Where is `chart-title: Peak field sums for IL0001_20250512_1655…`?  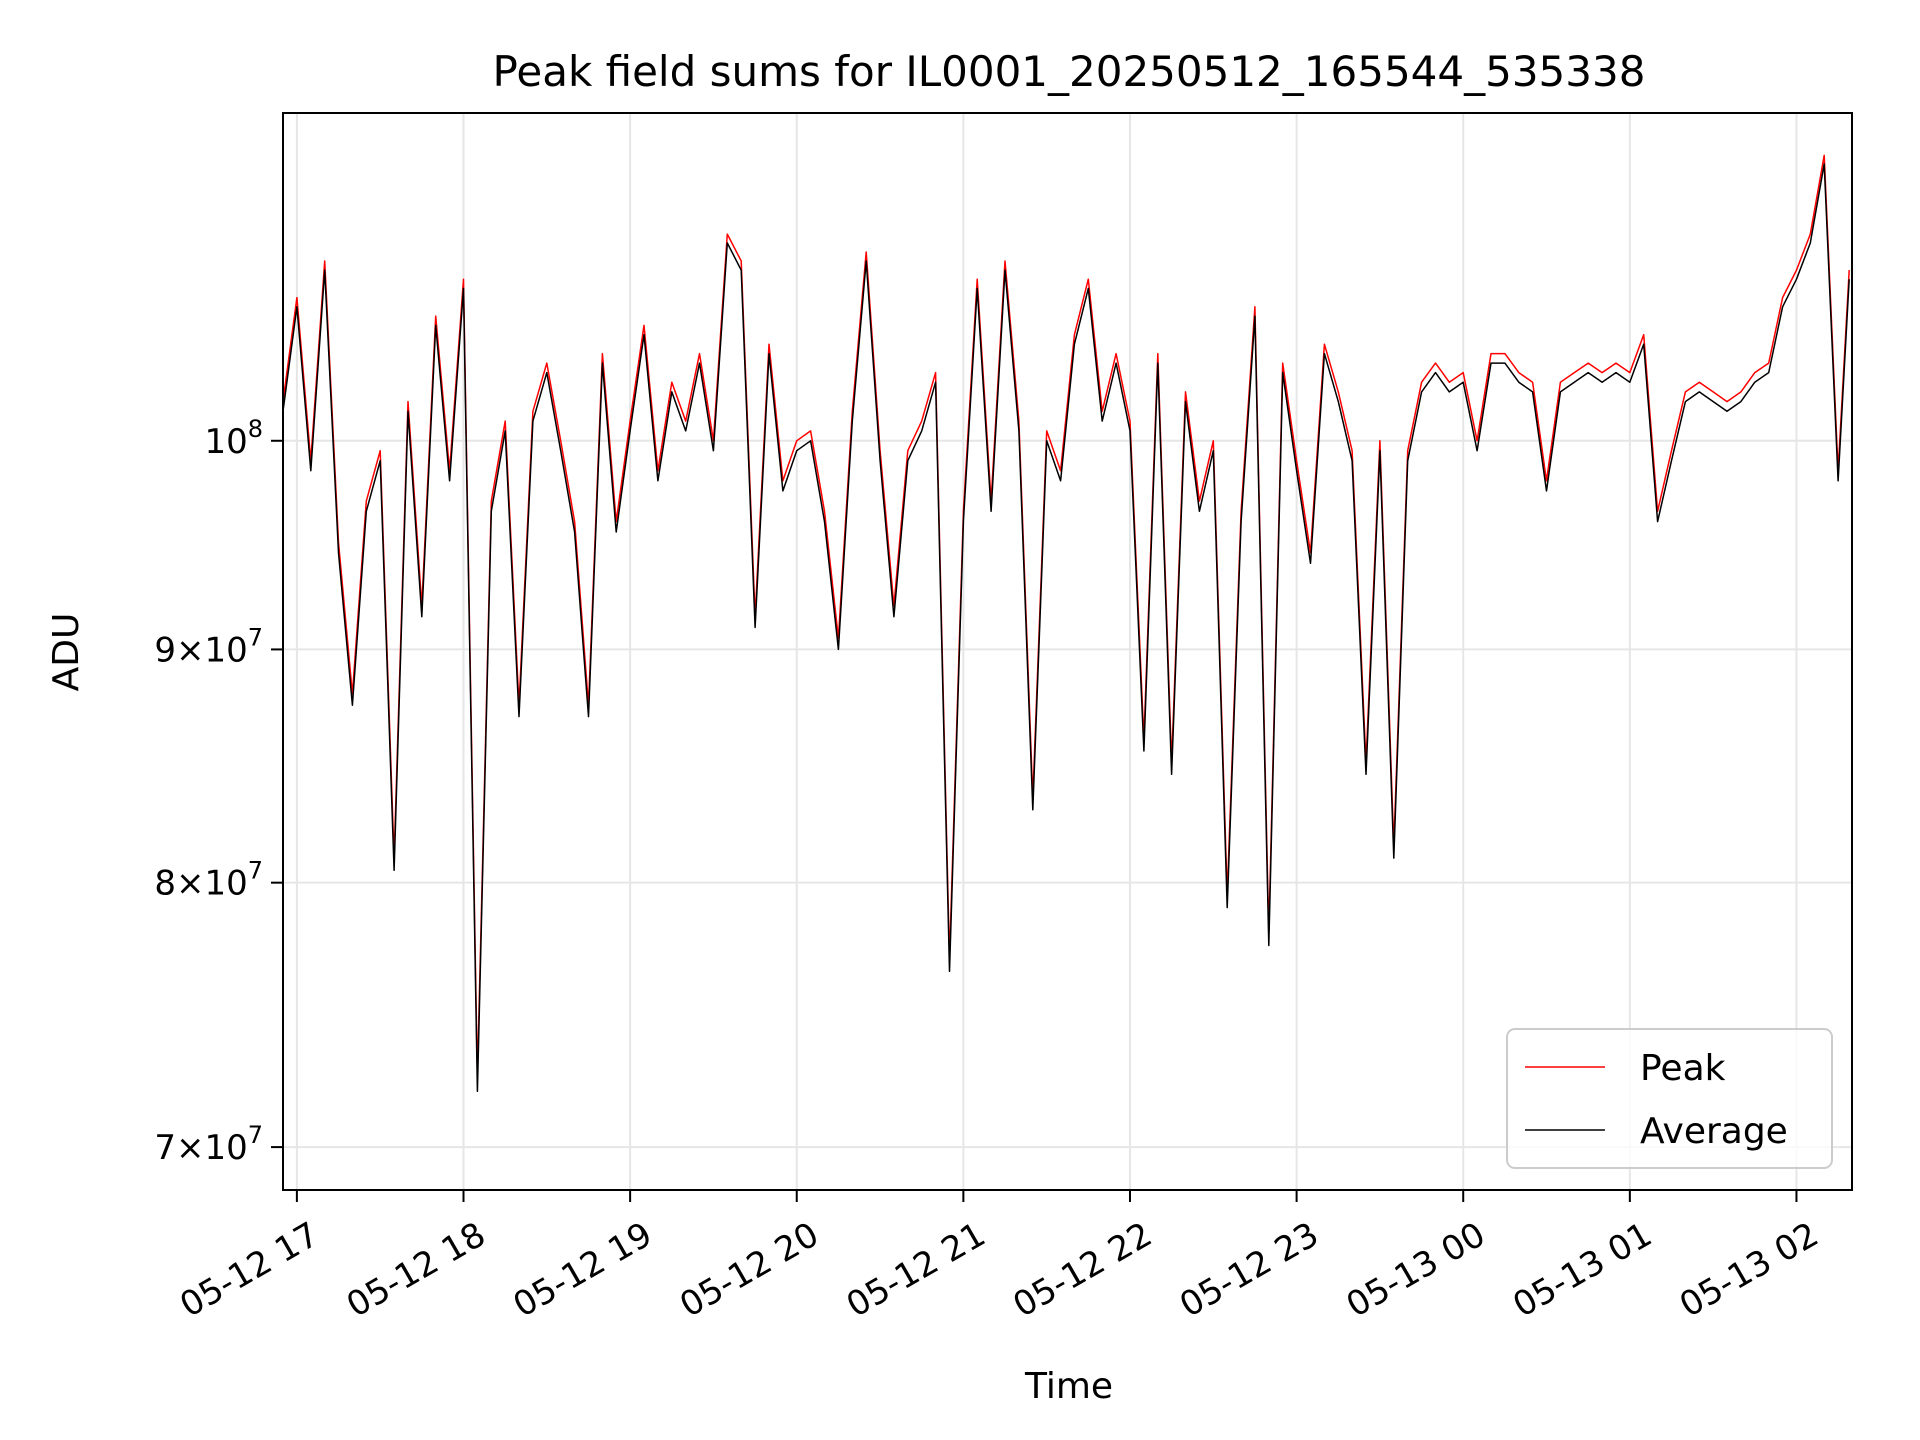 chart-title: Peak field sums for IL0001_20250512_1655… is located at coordinates (1069, 71).